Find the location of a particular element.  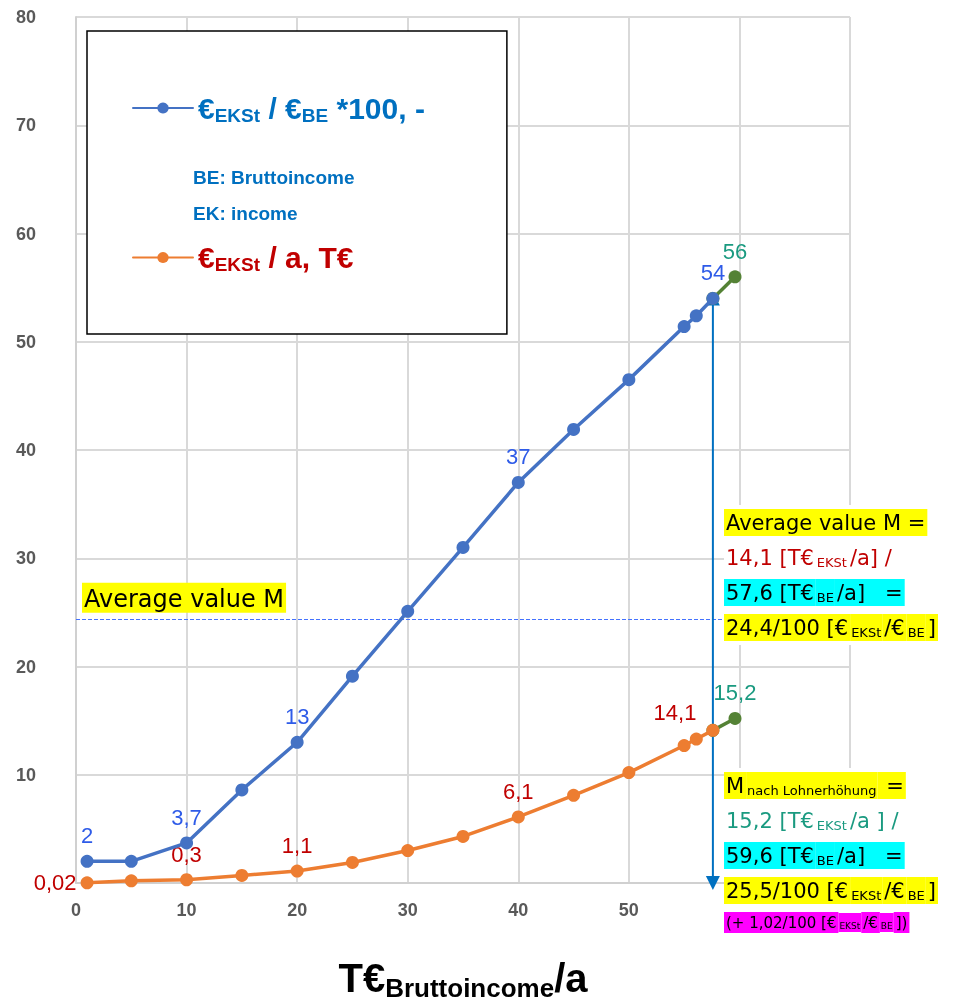

data-label: 3,7 is located at coordinates (186, 817).